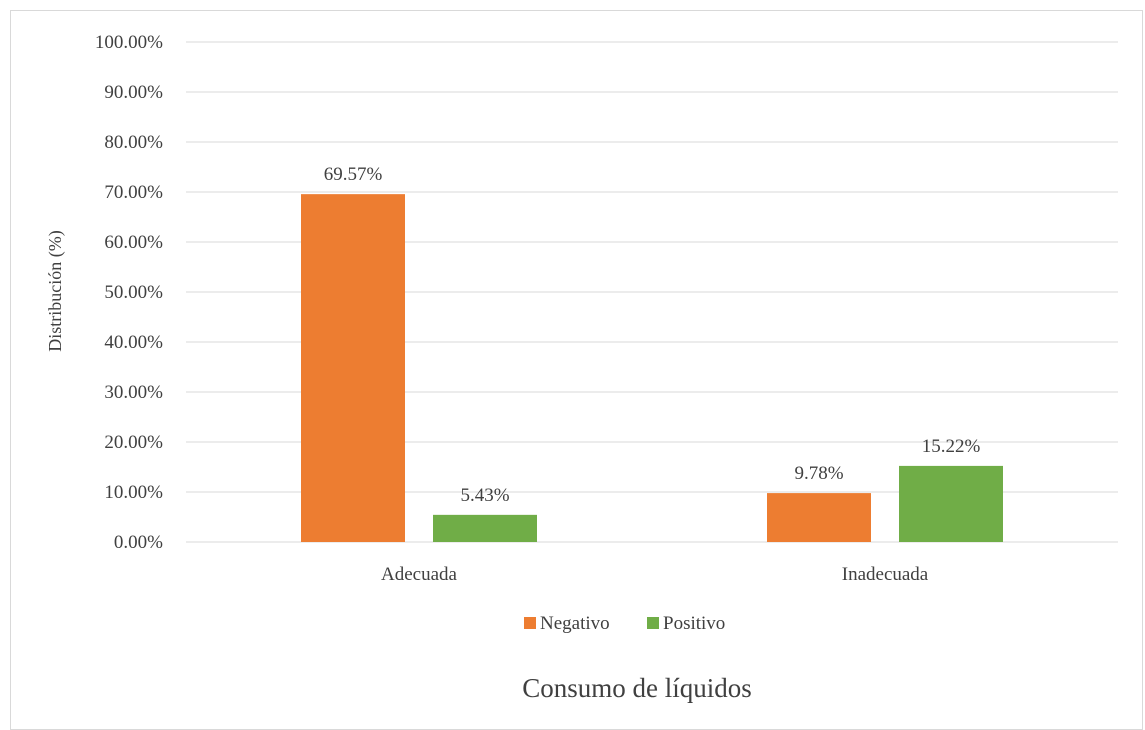 This screenshot has height=730, width=1145. Describe the element at coordinates (484, 495) in the screenshot. I see `data-label: 5.43%` at that location.